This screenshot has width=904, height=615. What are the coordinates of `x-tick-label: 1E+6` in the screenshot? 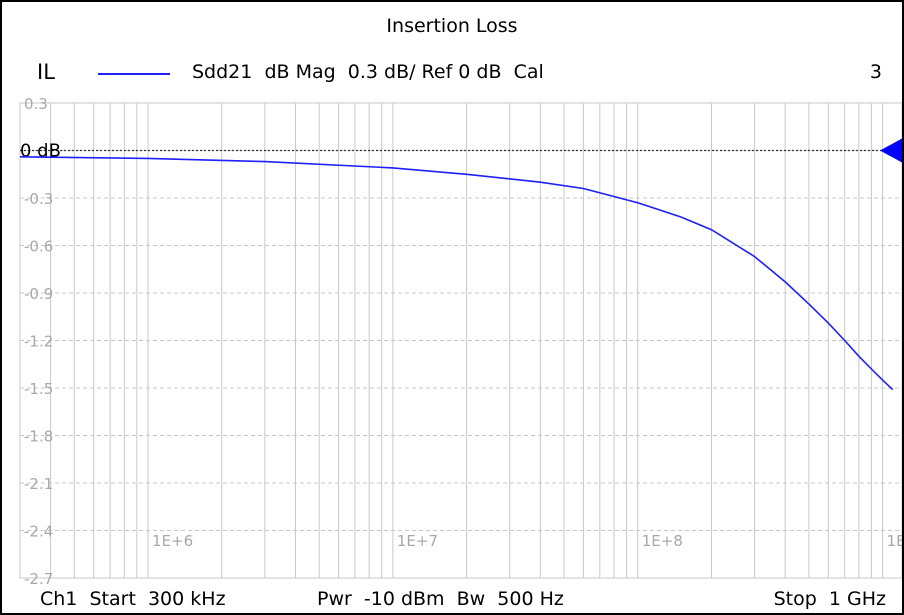 It's located at (172, 541).